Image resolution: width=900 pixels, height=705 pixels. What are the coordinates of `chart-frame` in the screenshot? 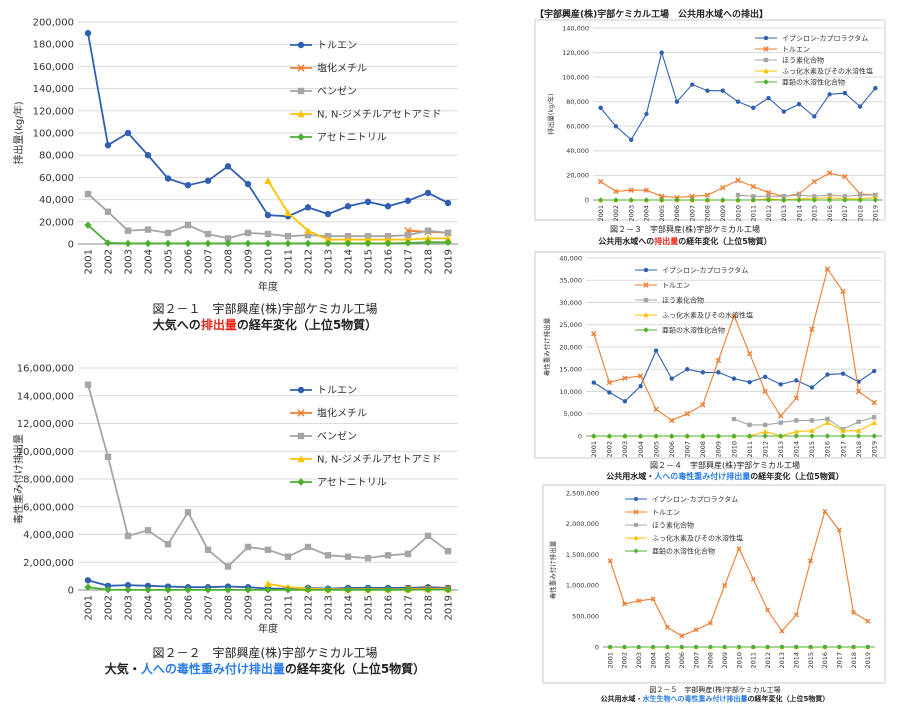 It's located at (710, 120).